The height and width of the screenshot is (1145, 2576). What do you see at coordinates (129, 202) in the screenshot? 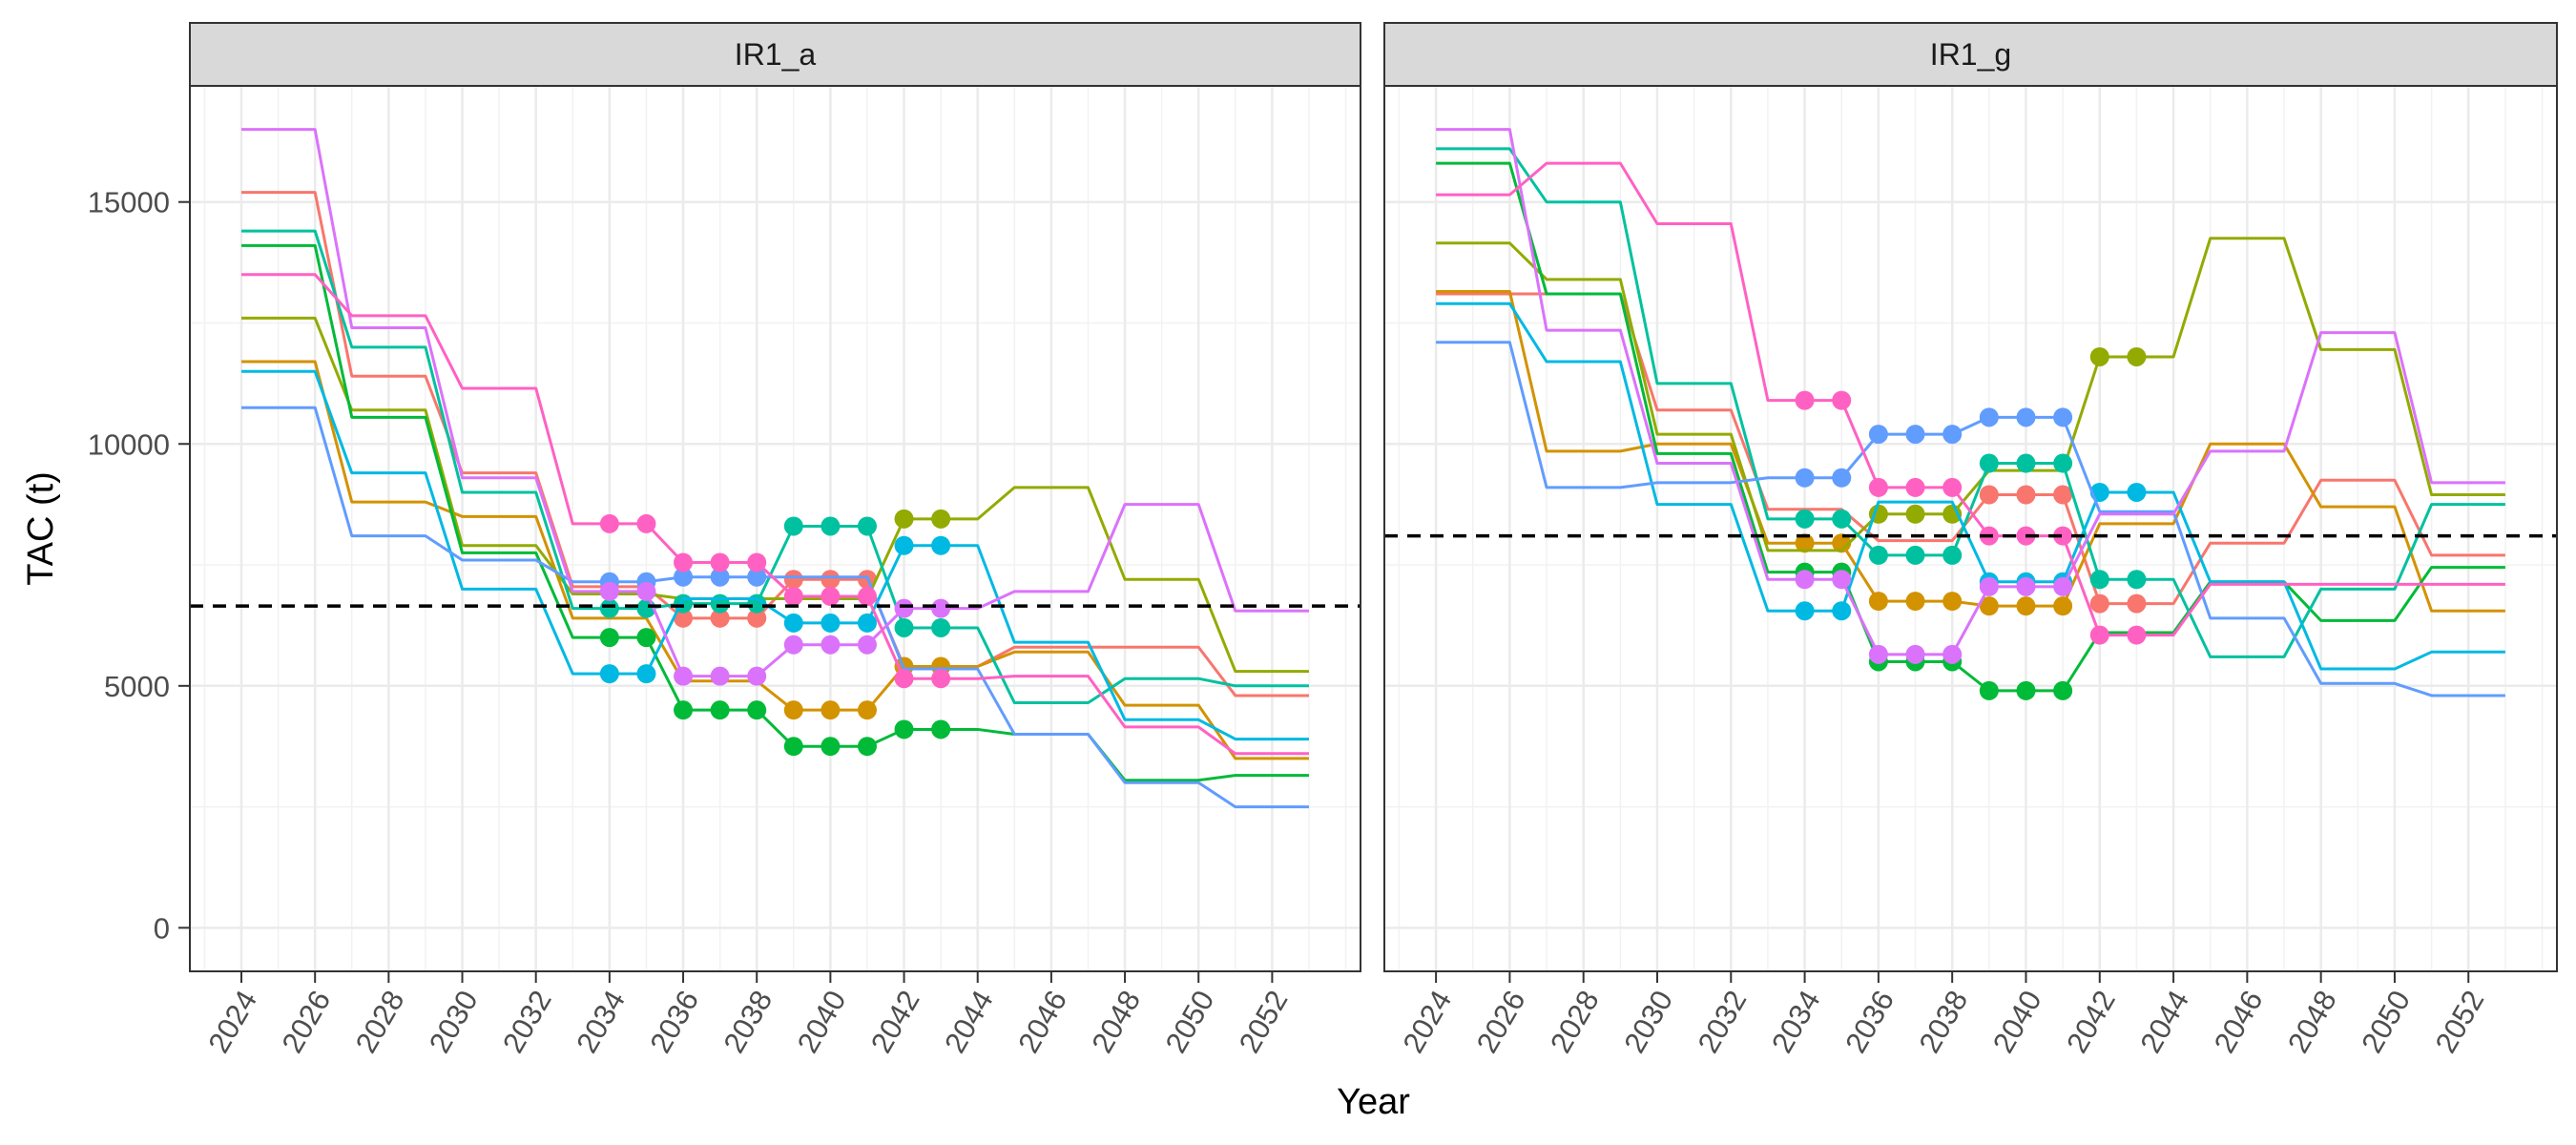
I see `y-tick-label: 15000` at bounding box center [129, 202].